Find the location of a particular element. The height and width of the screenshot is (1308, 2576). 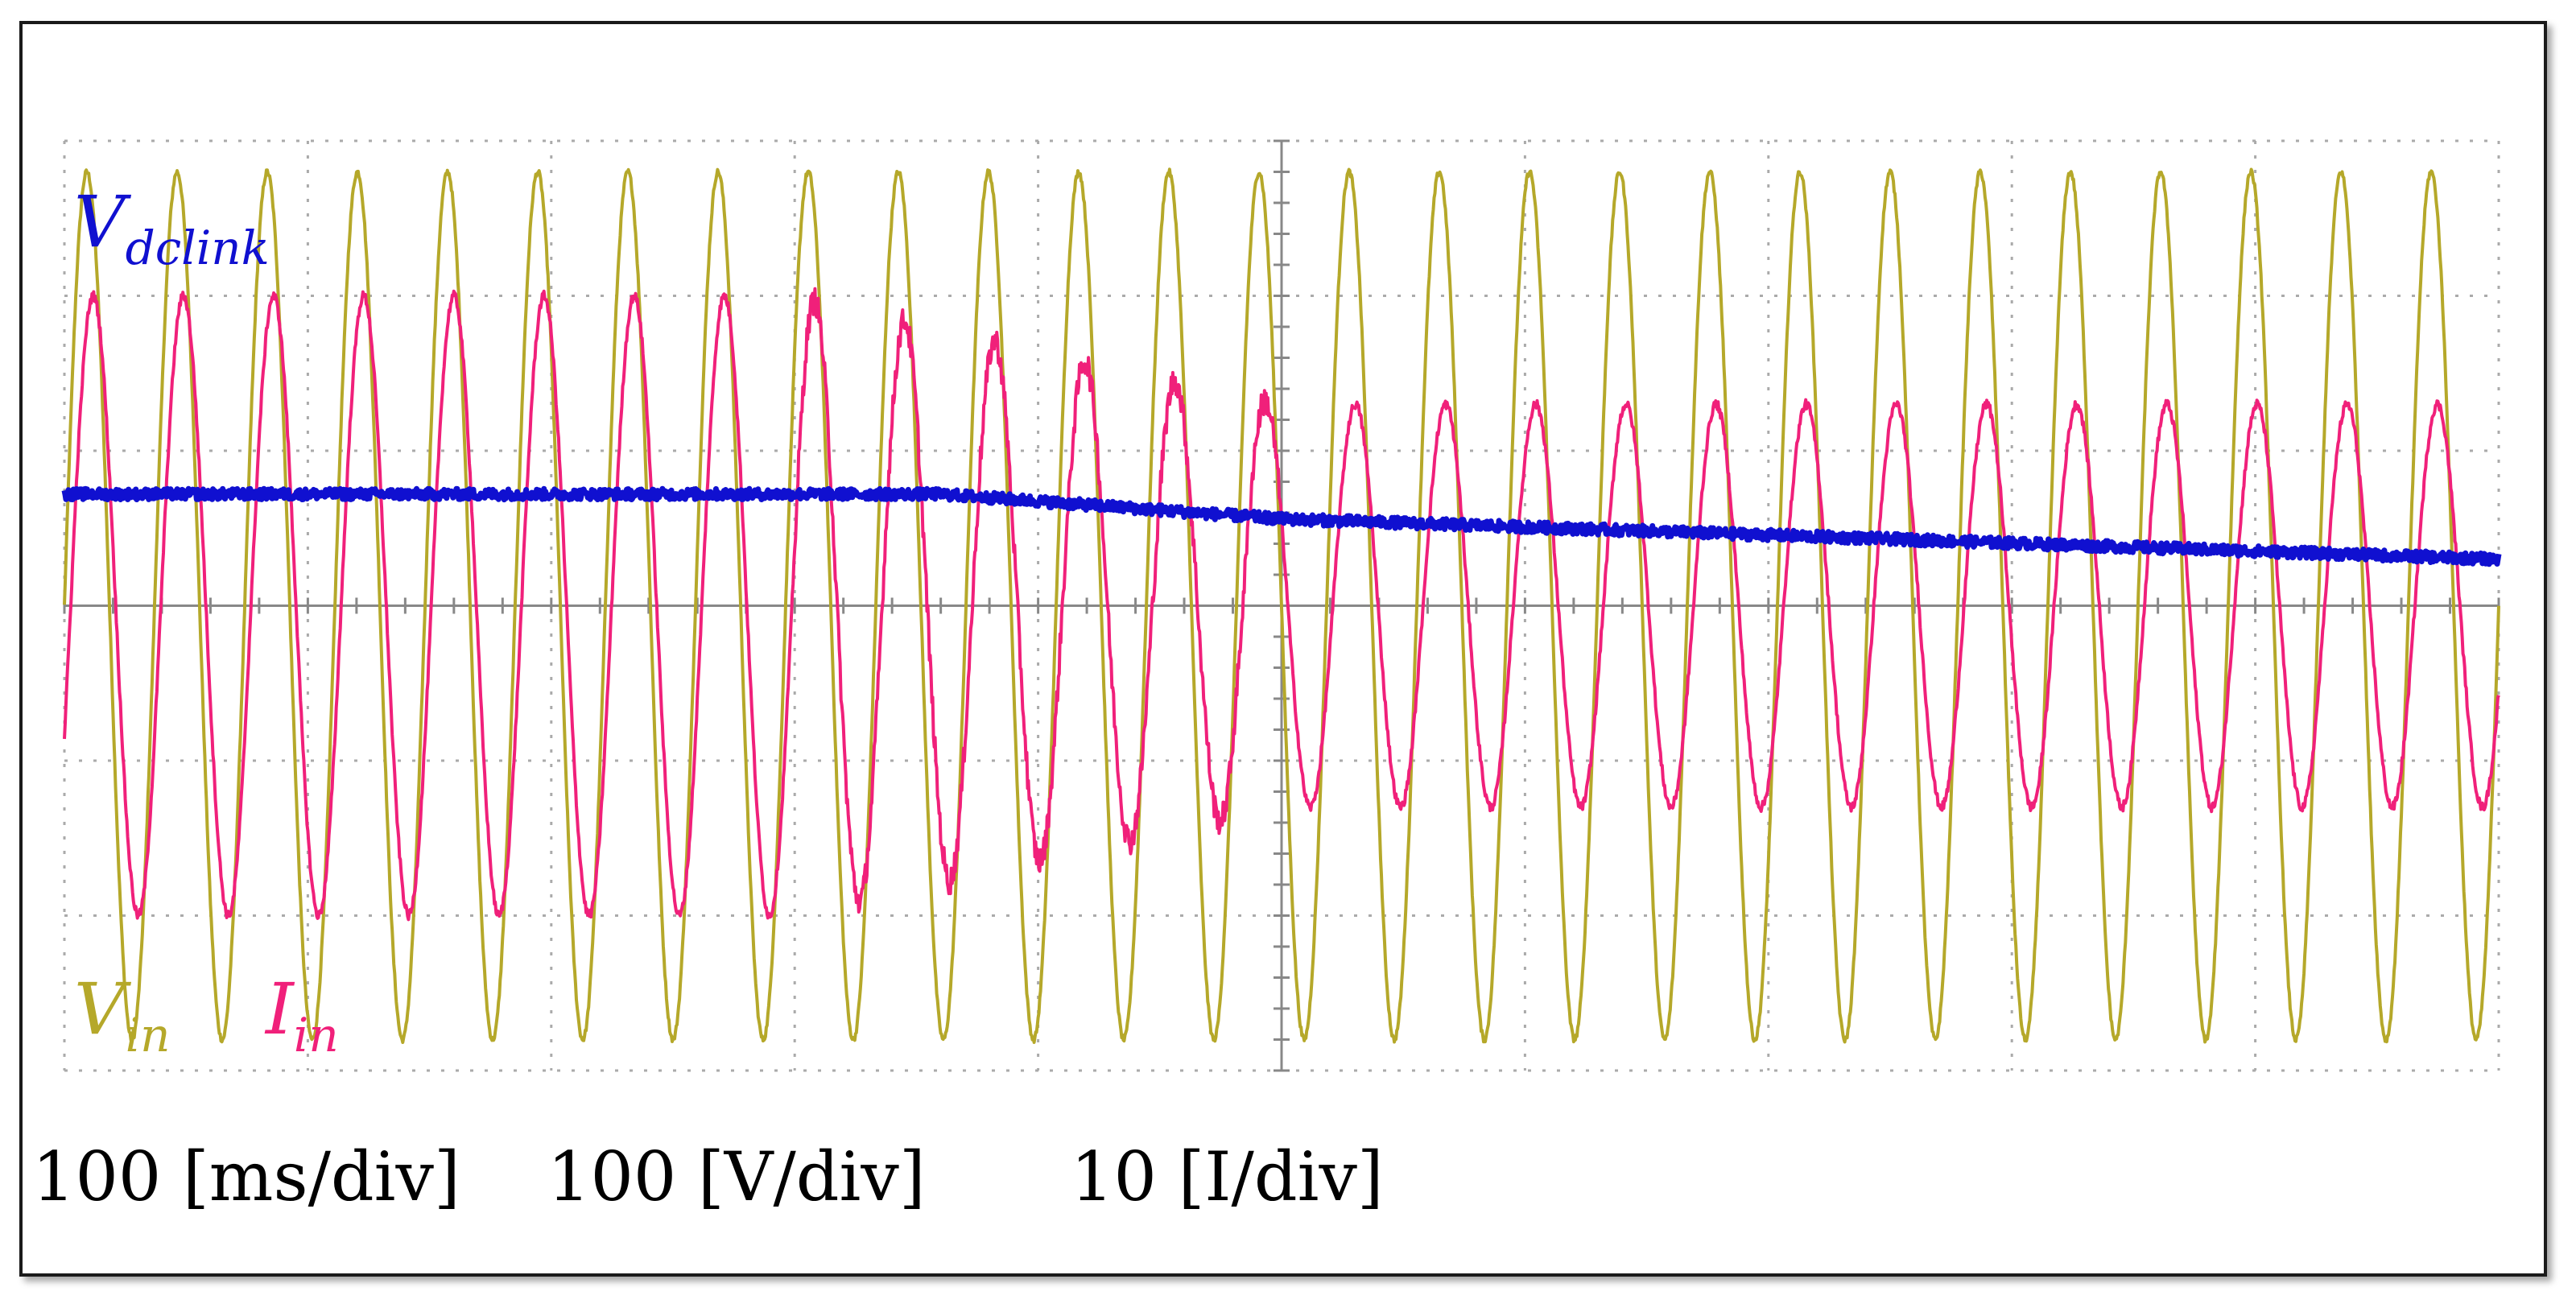

vin-label-main: V is located at coordinates (100, 1009).